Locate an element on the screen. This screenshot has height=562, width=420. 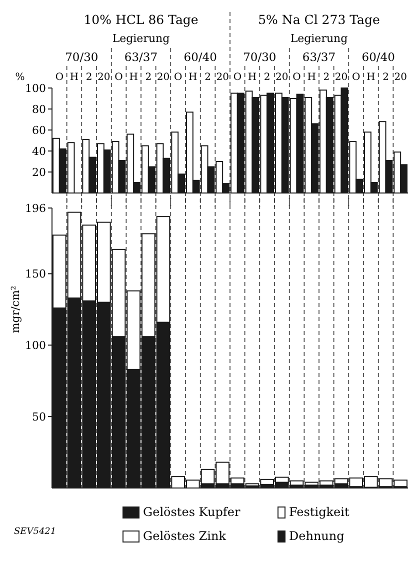
y-tick-label: 196 is located at coordinates (35, 208).